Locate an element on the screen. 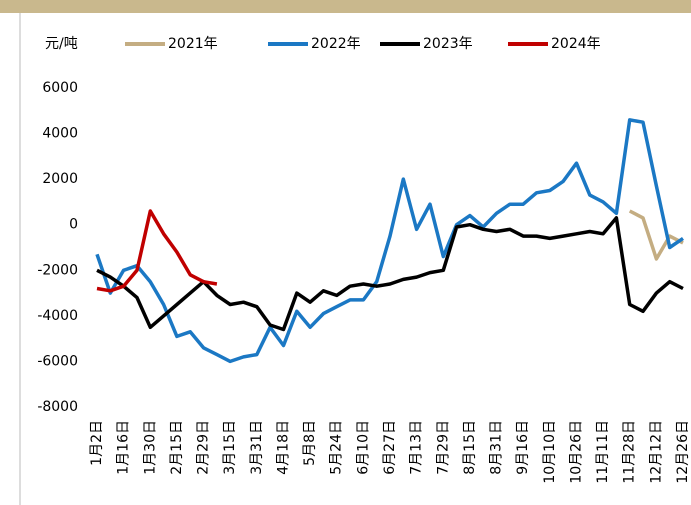  x-tick-label: 10月26日 is located at coordinates (576, 452).